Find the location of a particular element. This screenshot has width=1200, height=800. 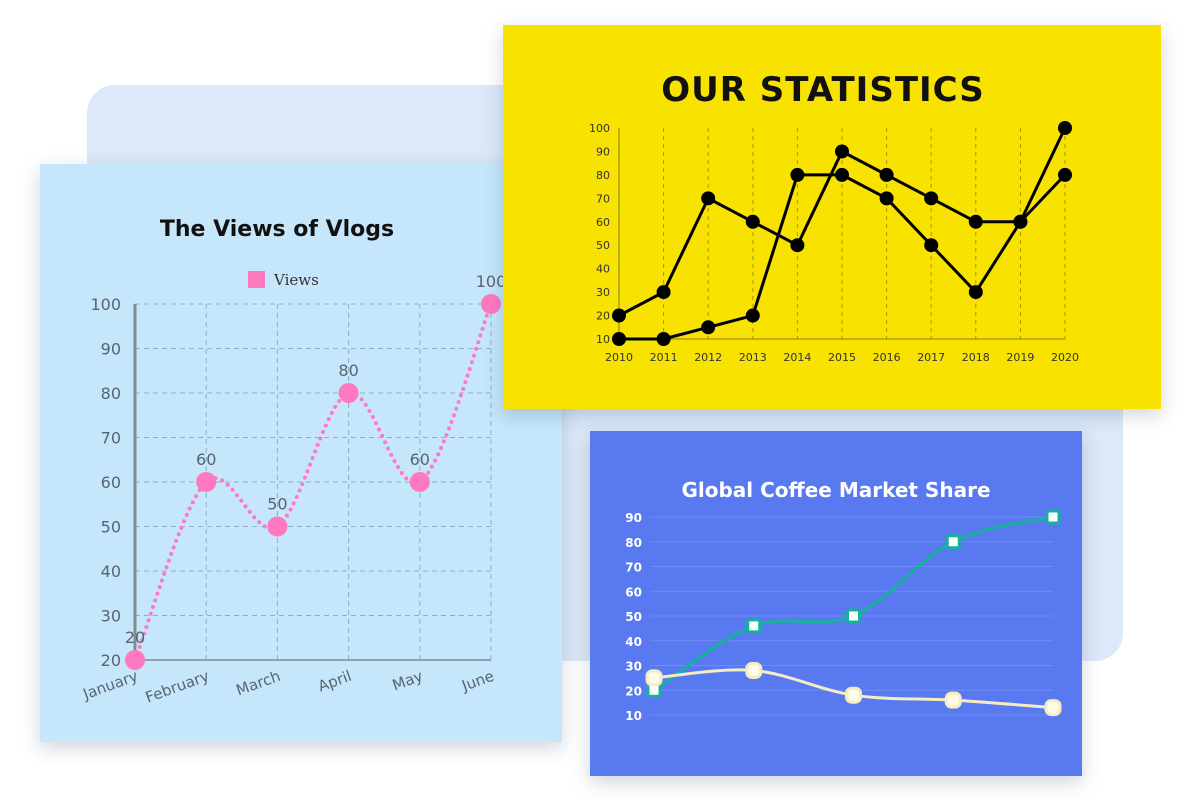

coffee-y-tick-label: 70 is located at coordinates (633, 568).